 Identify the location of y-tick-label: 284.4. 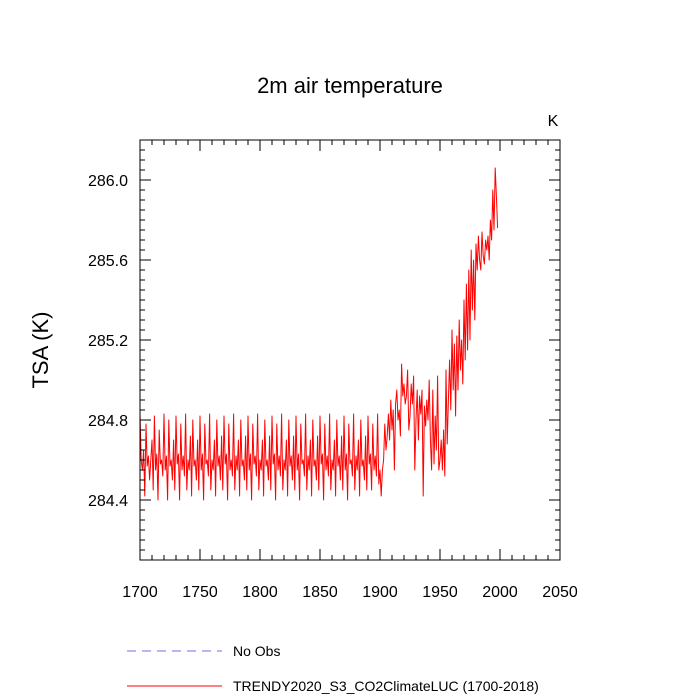
(108, 501).